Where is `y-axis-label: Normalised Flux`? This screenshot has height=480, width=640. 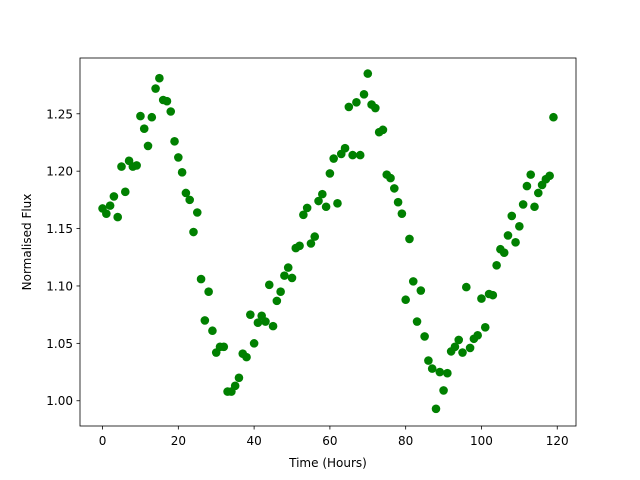 y-axis-label: Normalised Flux is located at coordinates (27, 242).